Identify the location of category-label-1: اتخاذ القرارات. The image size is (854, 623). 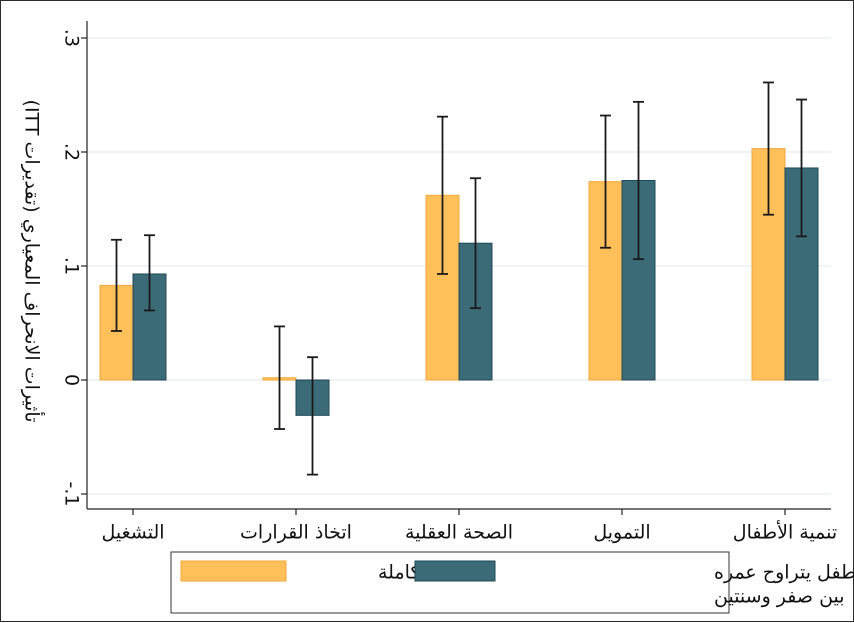
(296, 533).